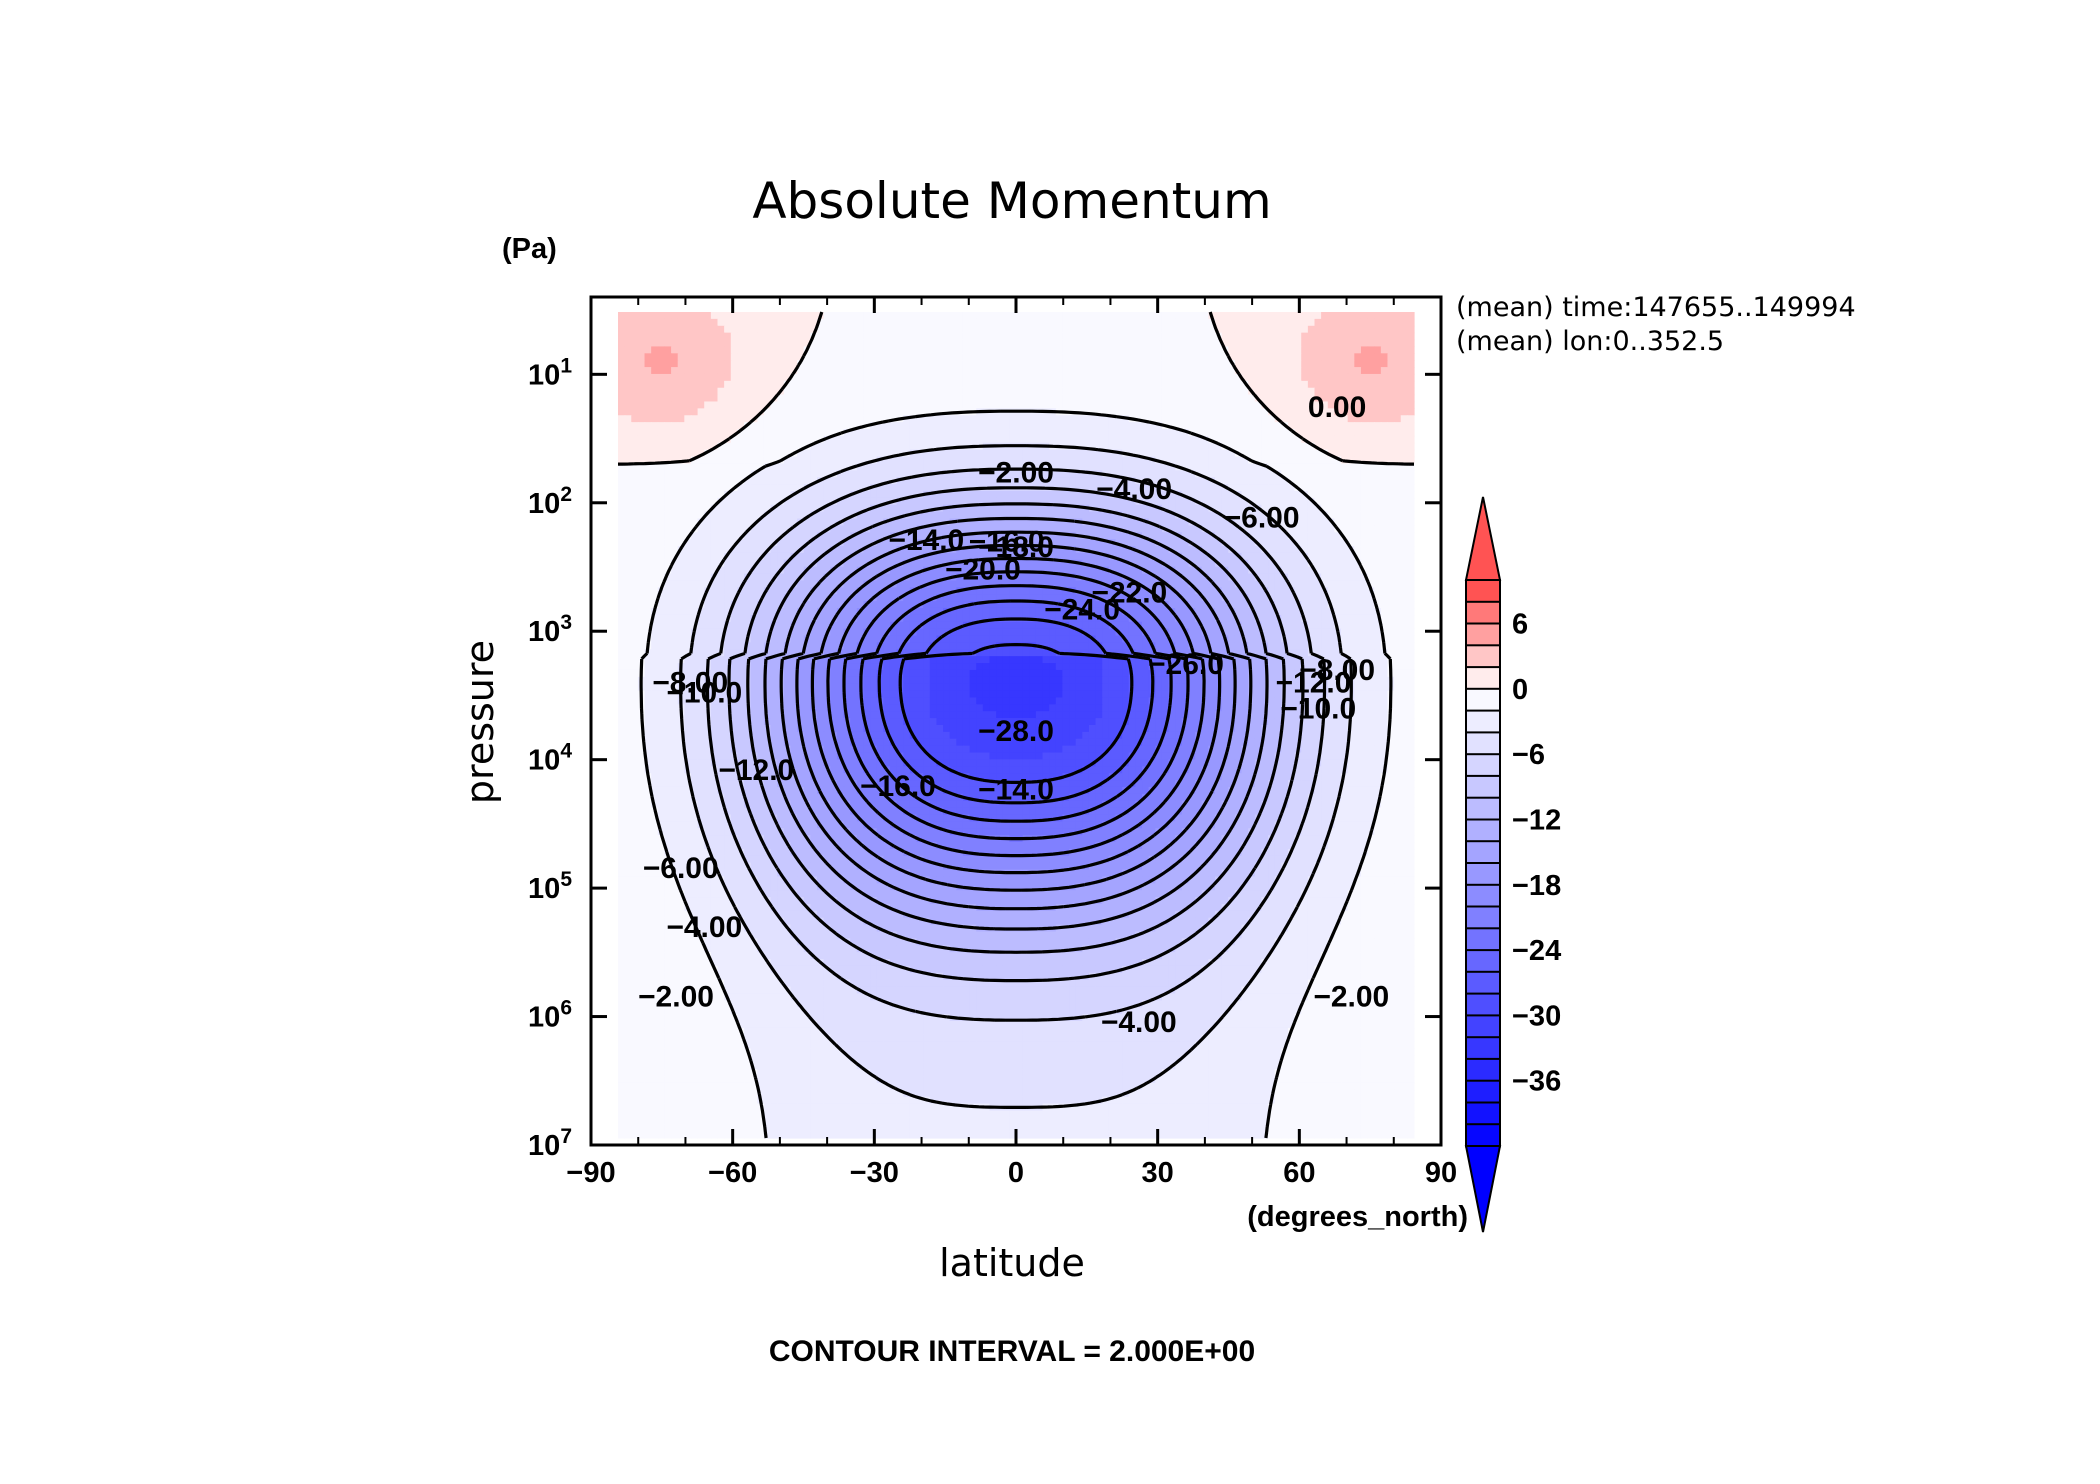  What do you see at coordinates (874, 1173) in the screenshot?
I see `x-tick-label: −30` at bounding box center [874, 1173].